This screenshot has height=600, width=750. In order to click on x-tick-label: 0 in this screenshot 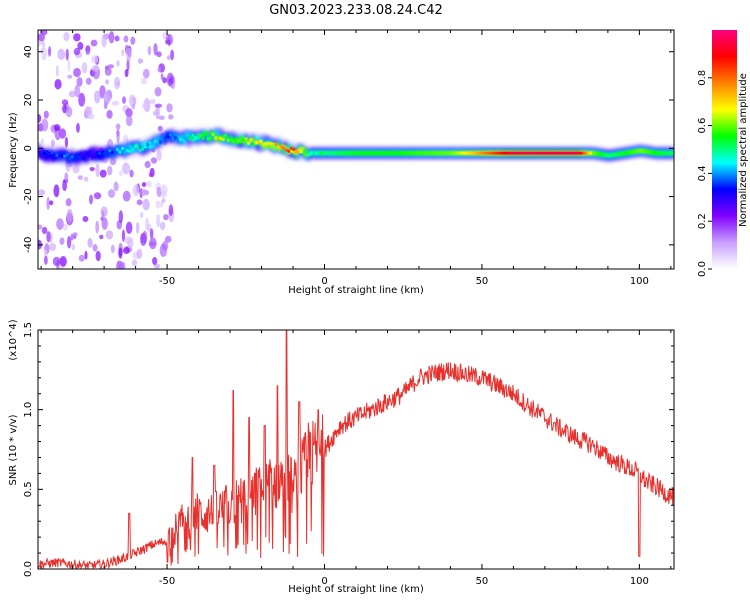, I will do `click(324, 281)`.